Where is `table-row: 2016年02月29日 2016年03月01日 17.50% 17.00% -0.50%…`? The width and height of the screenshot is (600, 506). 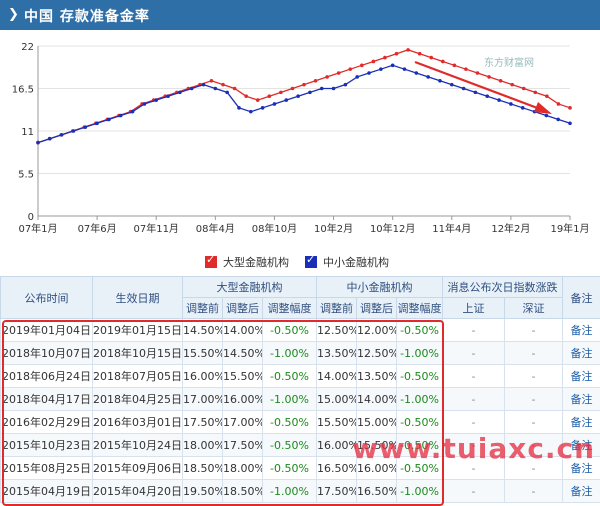 table-row: 2016年02月29日 2016年03月01日 17.50% 17.00% -0.50%… is located at coordinates (300, 422).